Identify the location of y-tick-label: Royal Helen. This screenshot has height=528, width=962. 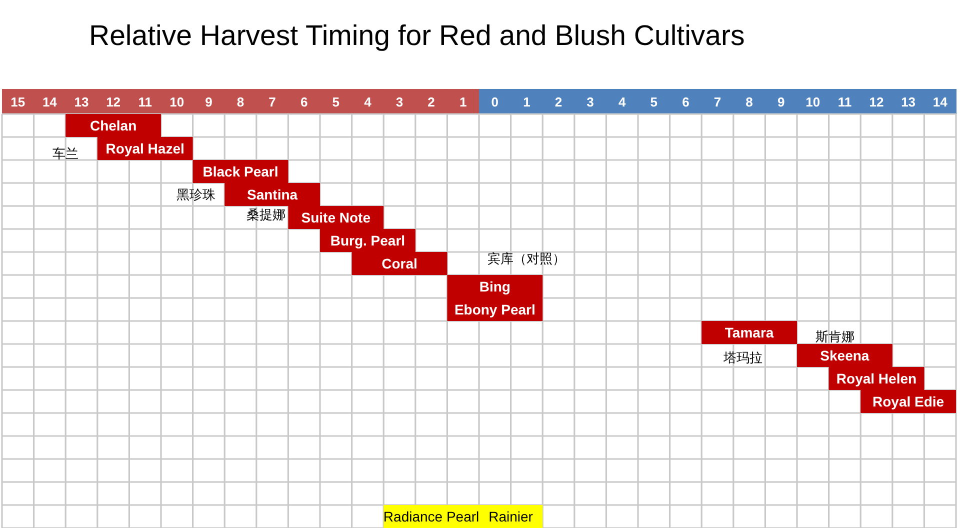
(876, 378).